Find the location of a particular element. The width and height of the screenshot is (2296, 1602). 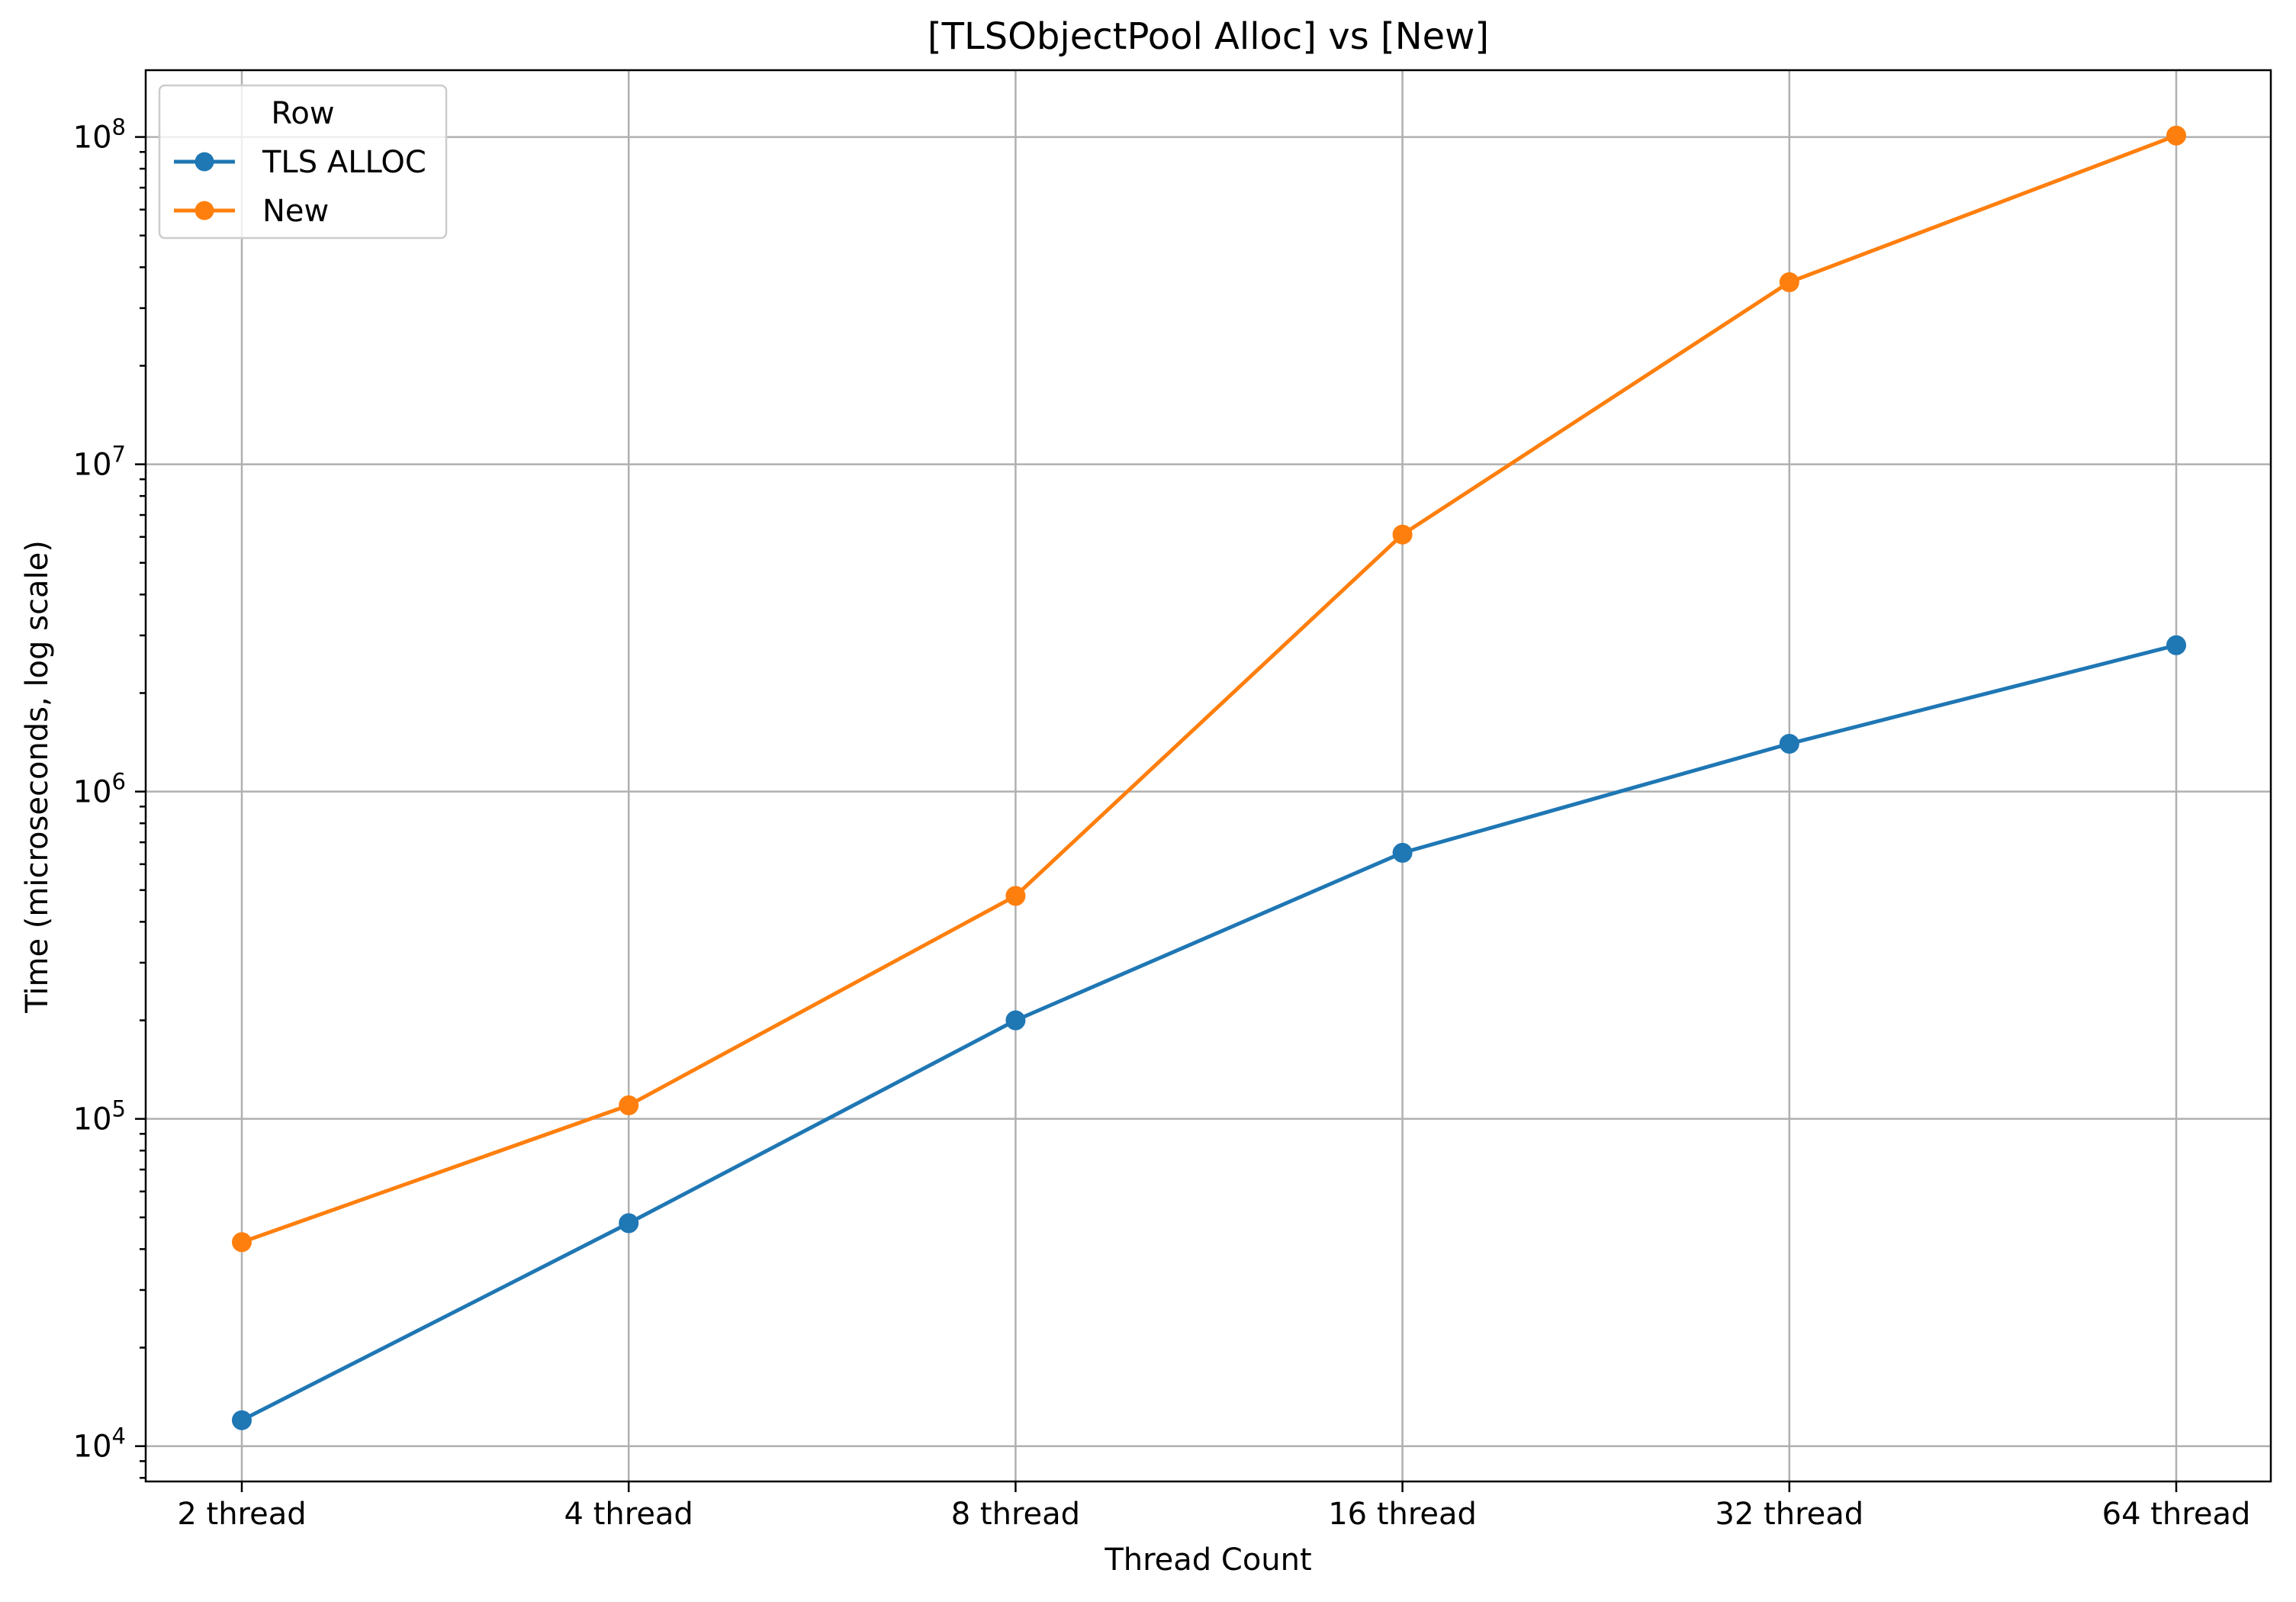

x-tick-label: 8 thread is located at coordinates (1016, 1515).